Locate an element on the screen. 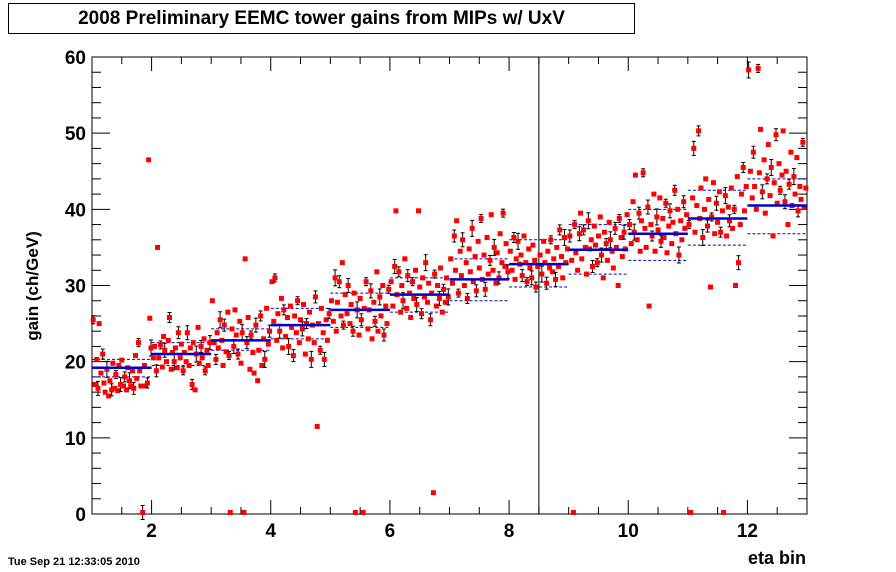 The height and width of the screenshot is (572, 896). timestamp: Tue Sep 21 12:33:05 2010 is located at coordinates (74, 562).